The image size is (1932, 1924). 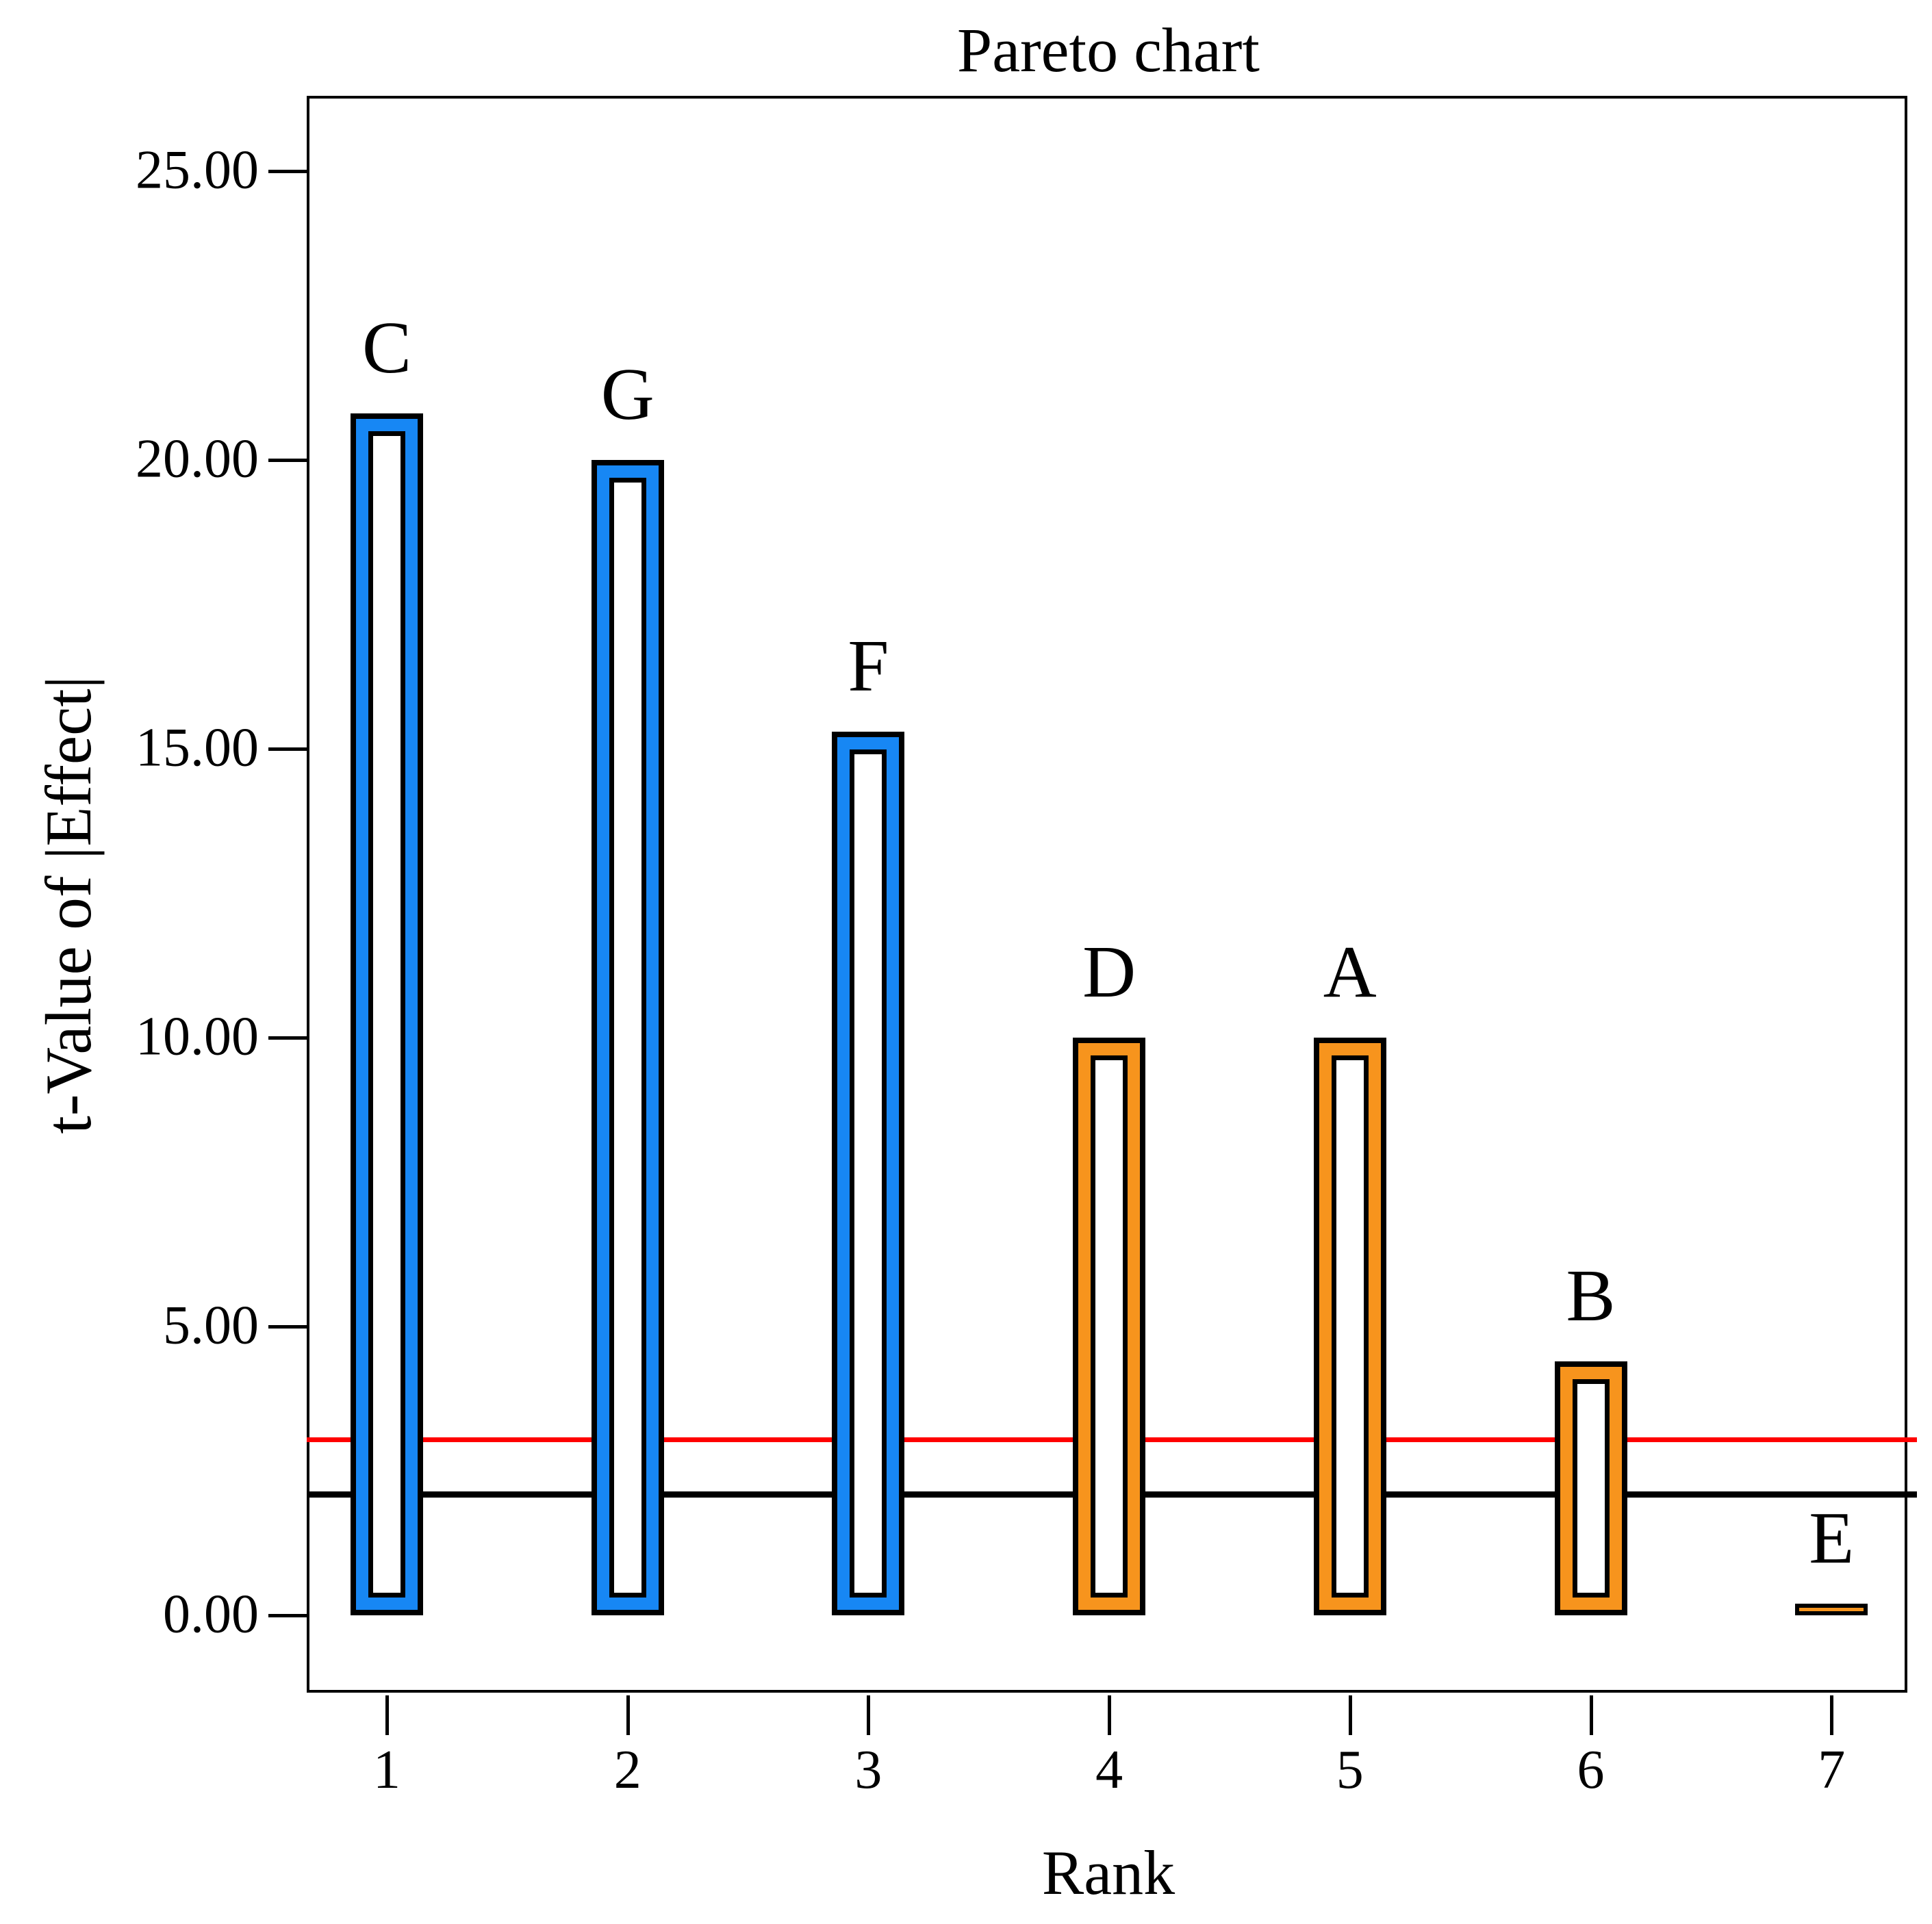 I want to click on x-tick-label: 2, so click(x=627, y=1770).